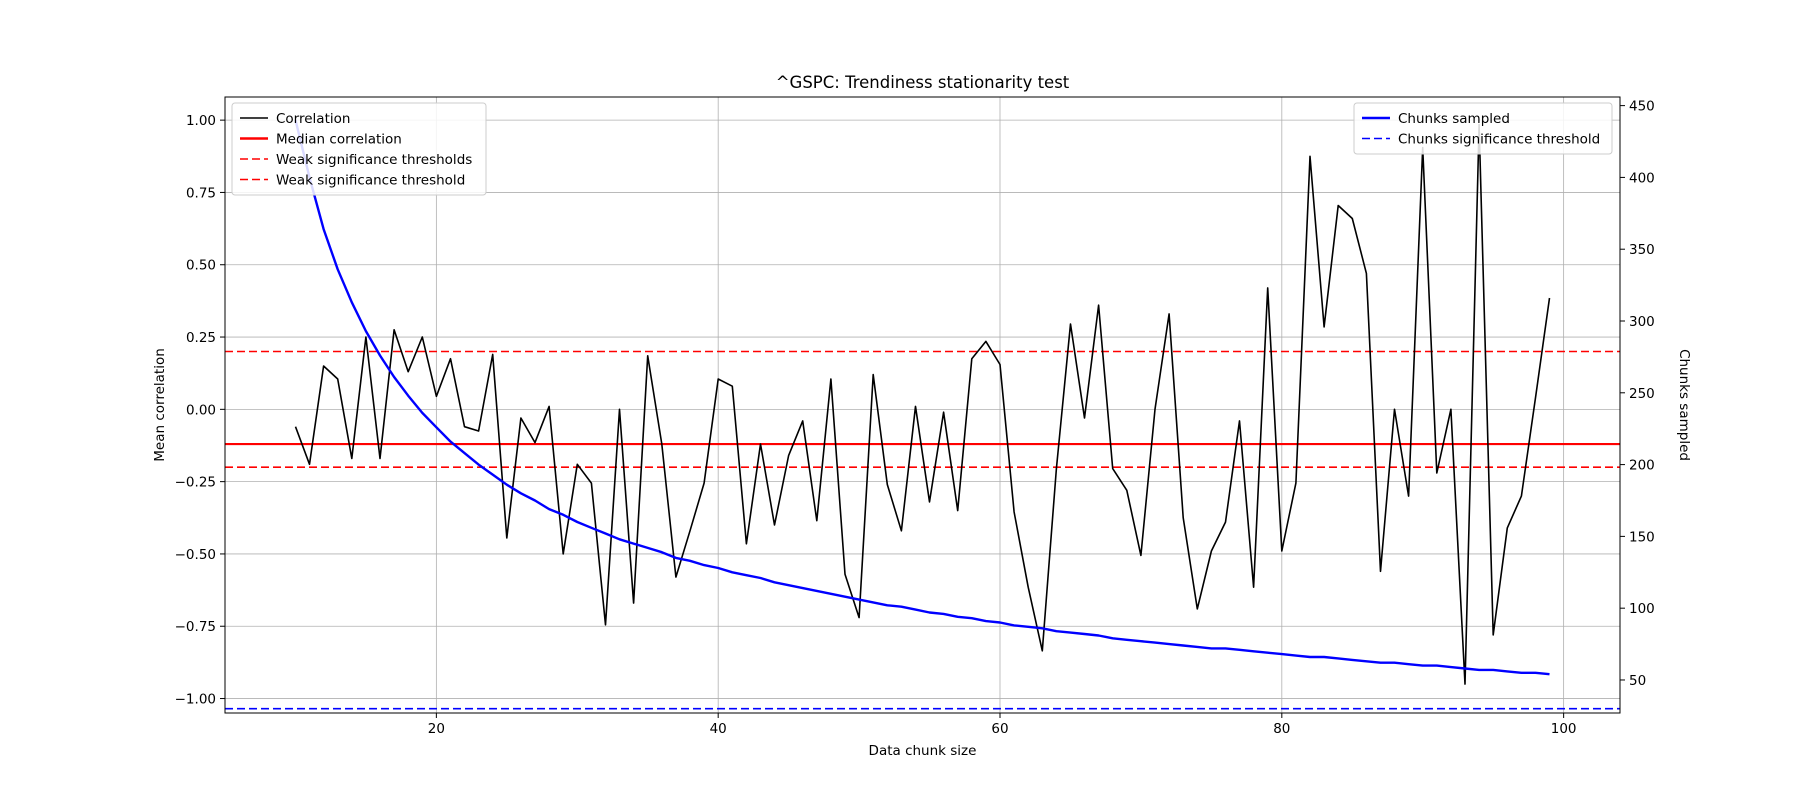 The image size is (1800, 800). What do you see at coordinates (201, 266) in the screenshot?
I see `y-tick-label: 0.50` at bounding box center [201, 266].